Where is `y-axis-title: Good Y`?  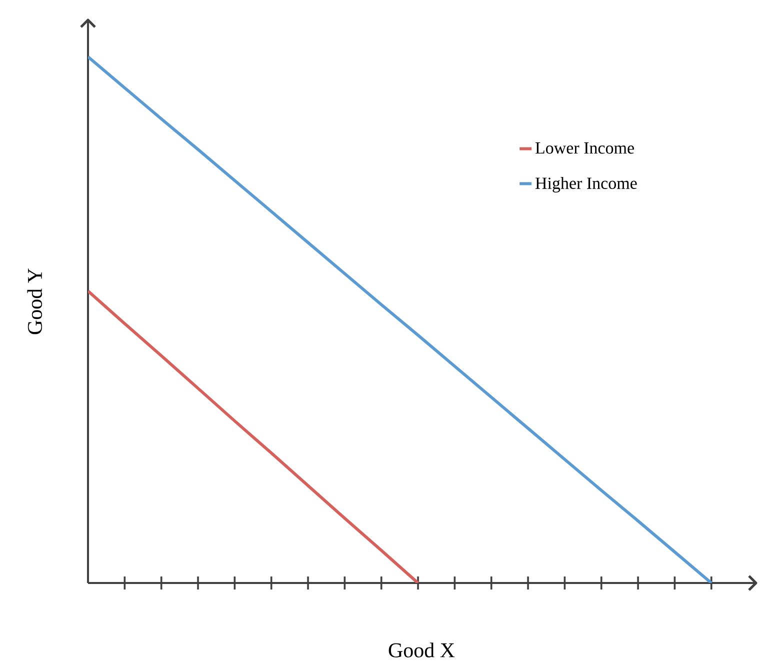 y-axis-title: Good Y is located at coordinates (34, 301).